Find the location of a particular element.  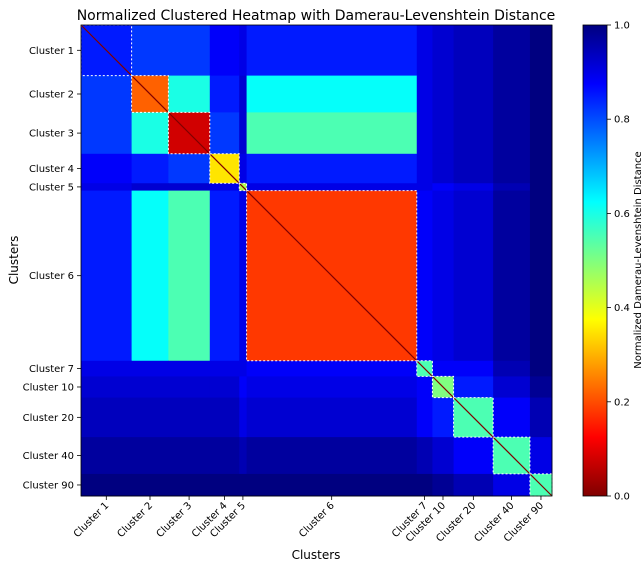

colorbar-tick-label: 0.2 is located at coordinates (622, 402).